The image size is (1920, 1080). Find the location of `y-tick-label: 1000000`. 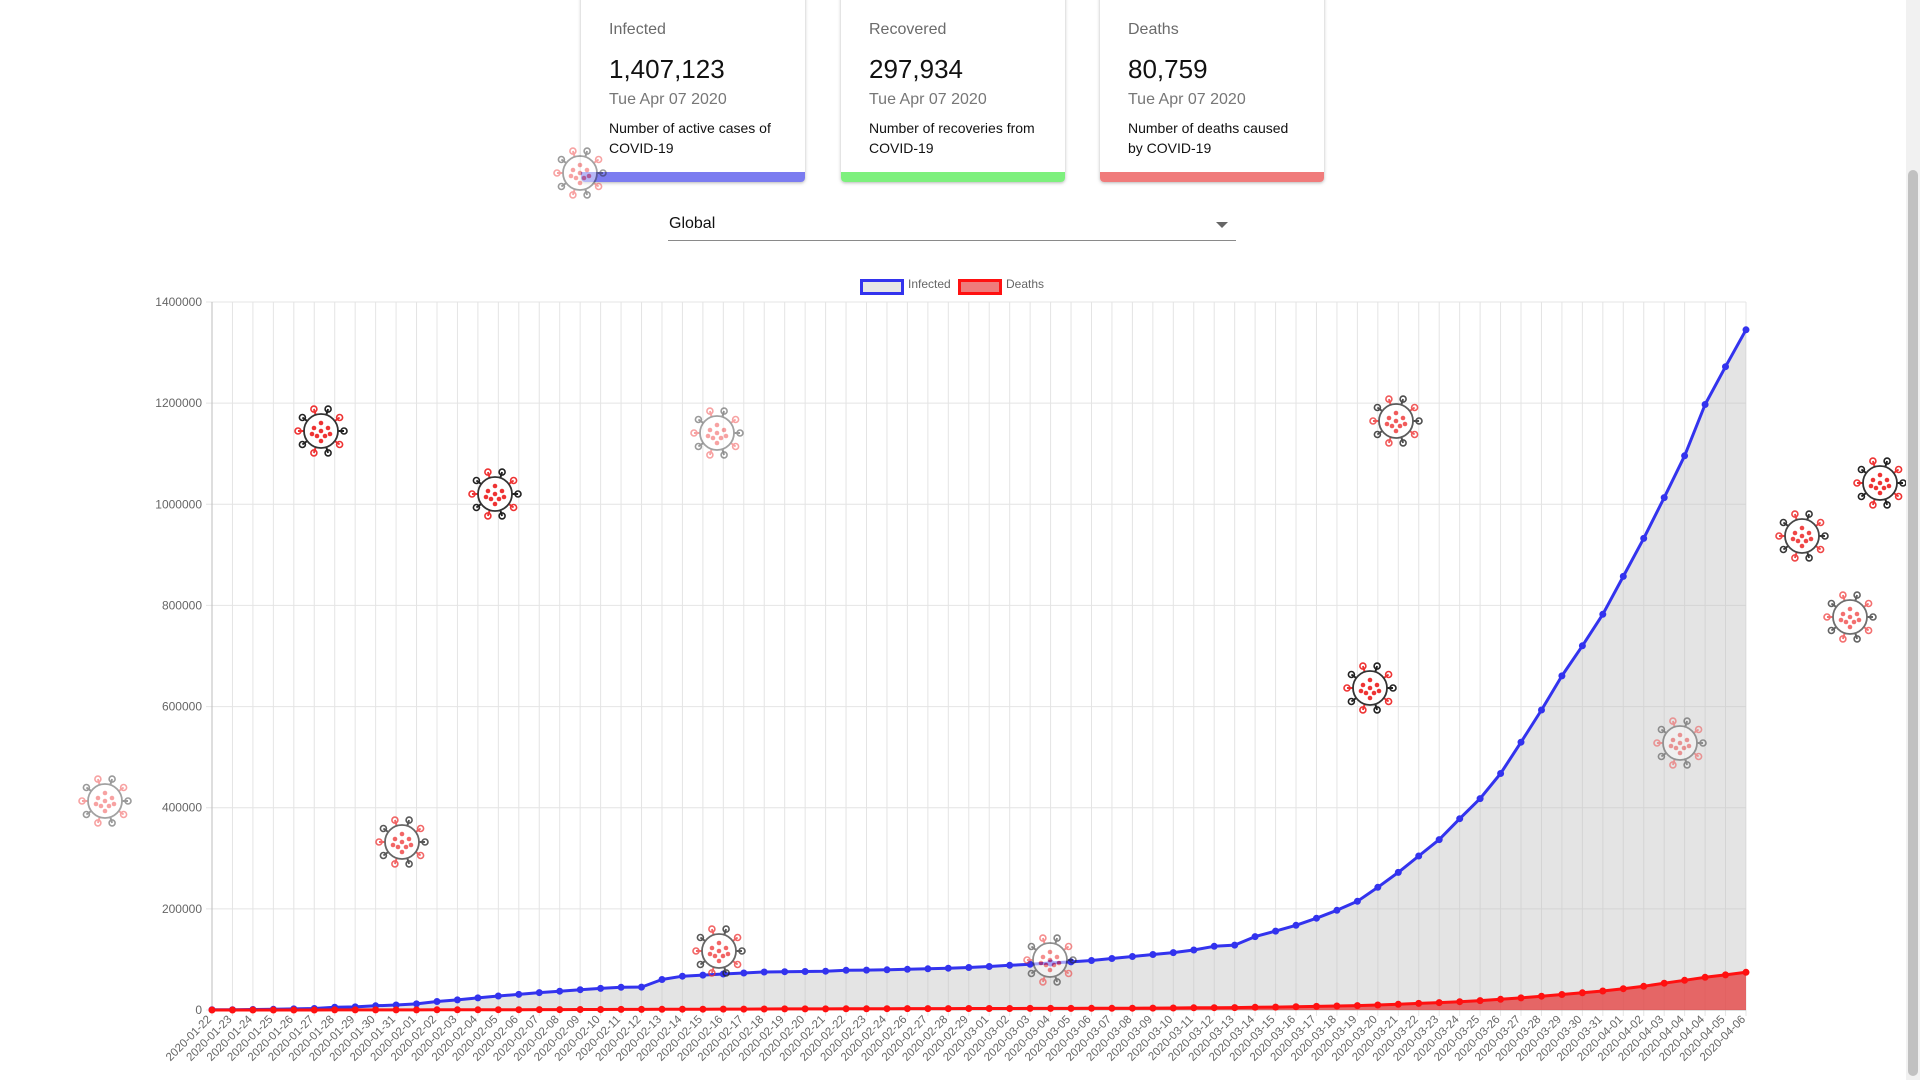

y-tick-label: 1000000 is located at coordinates (178, 504).